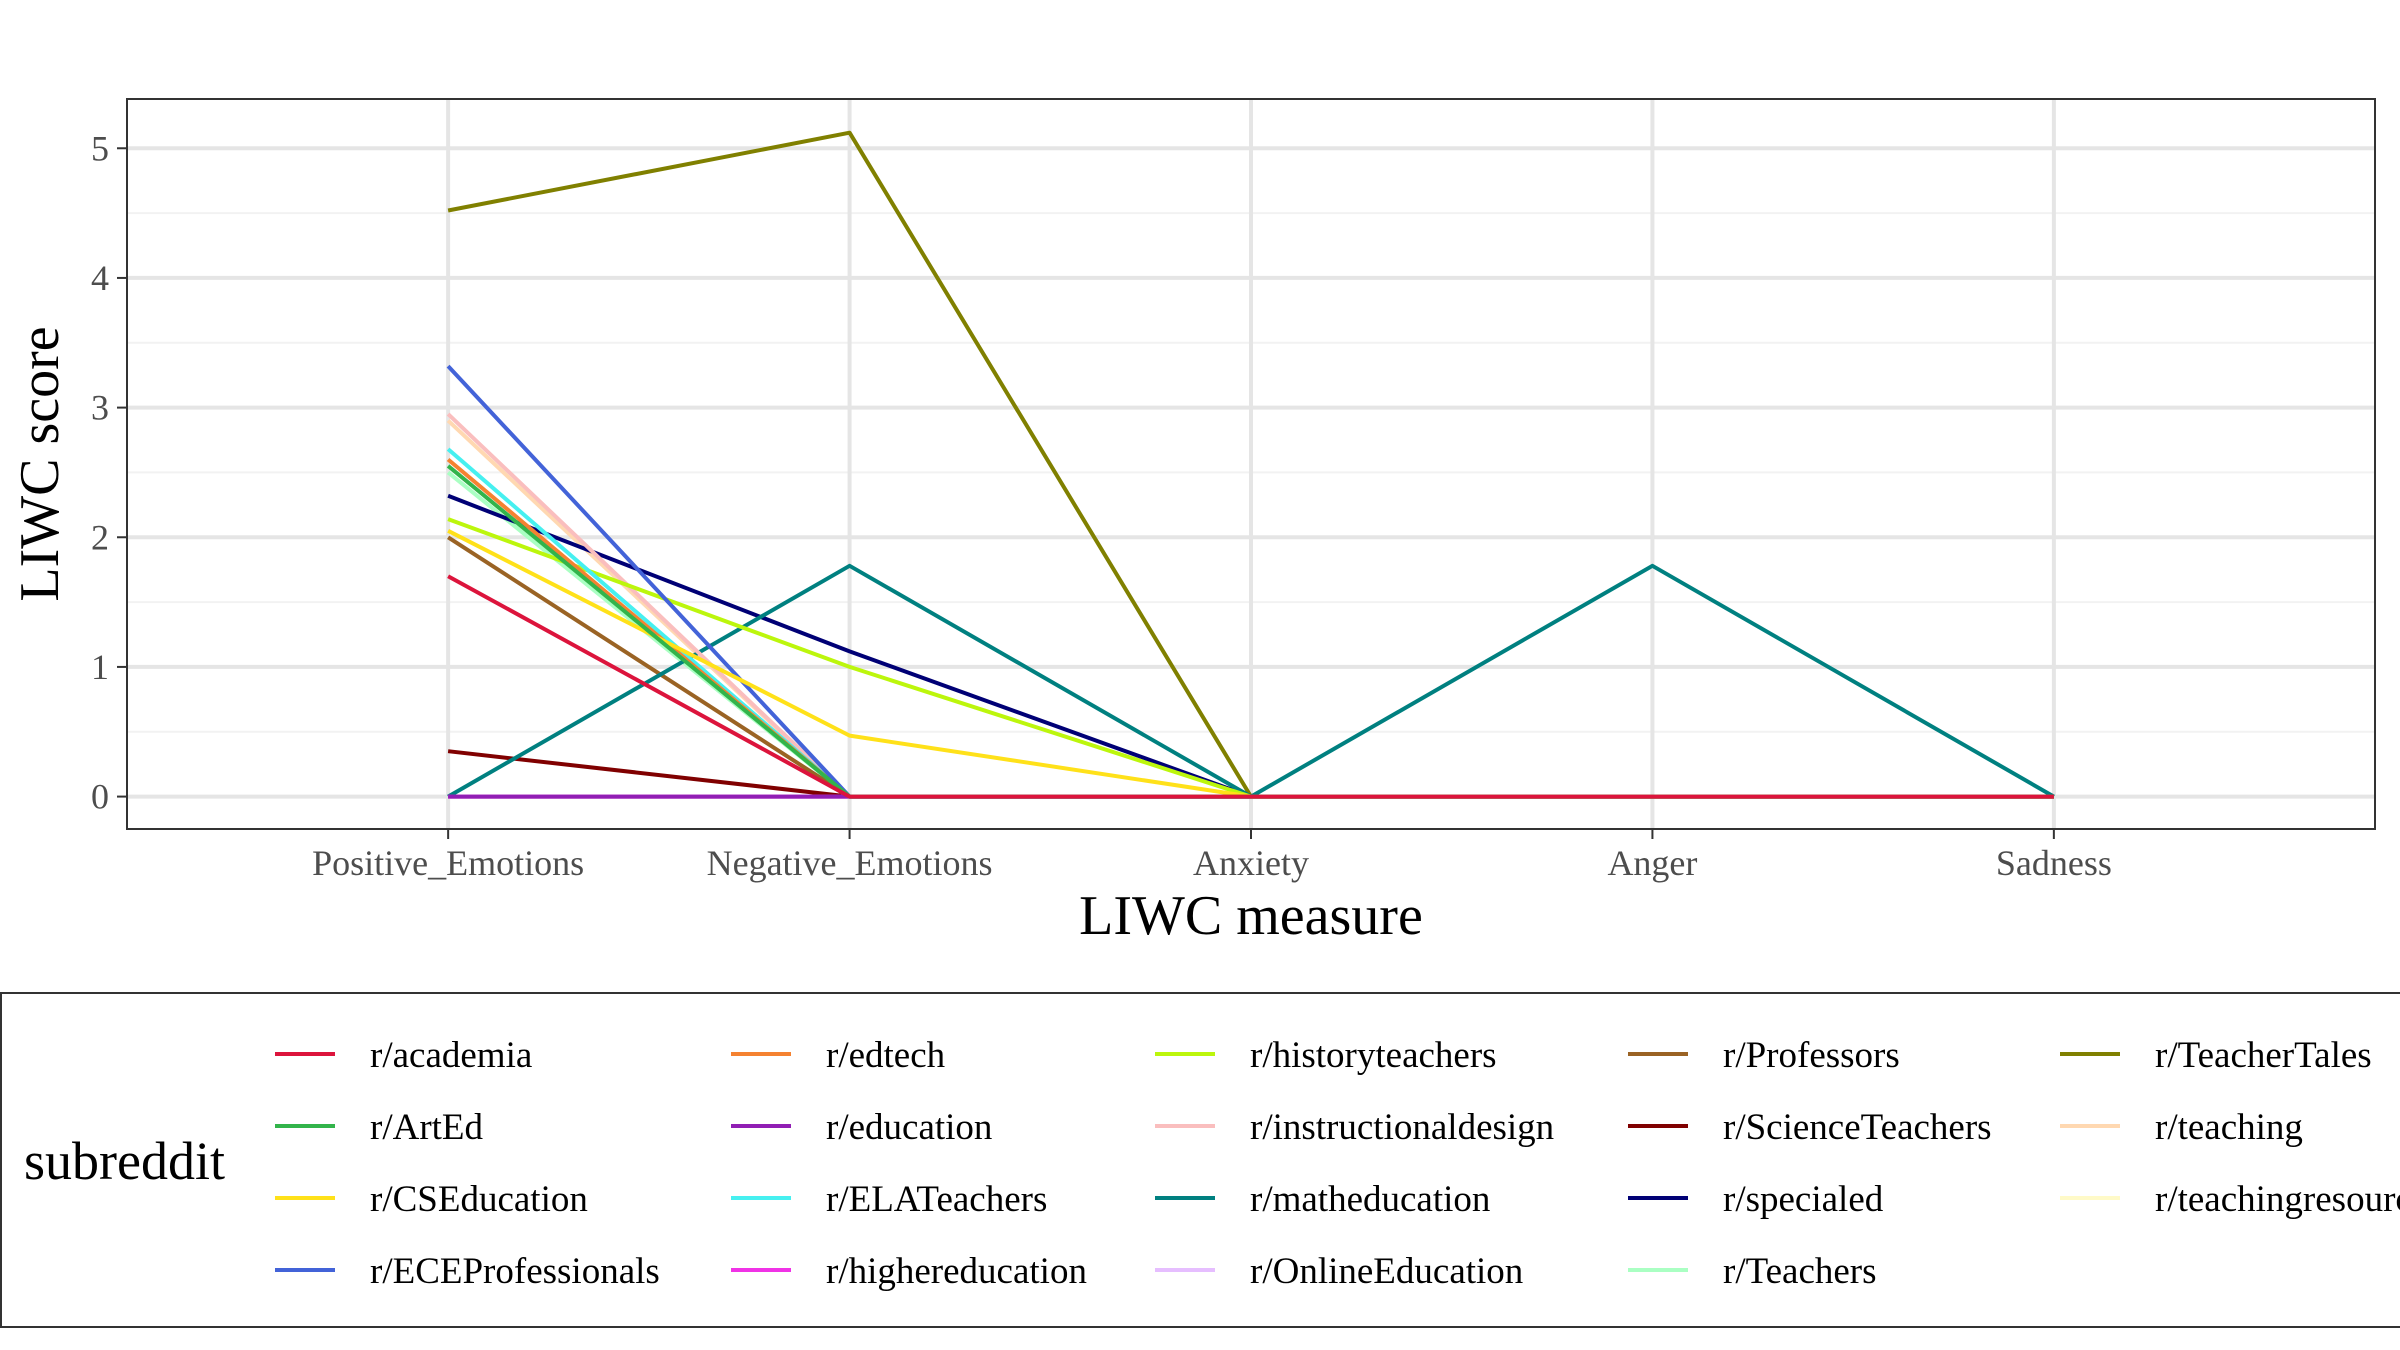 Image resolution: width=2400 pixels, height=1350 pixels. What do you see at coordinates (100, 537) in the screenshot?
I see `y-tick-label: 2` at bounding box center [100, 537].